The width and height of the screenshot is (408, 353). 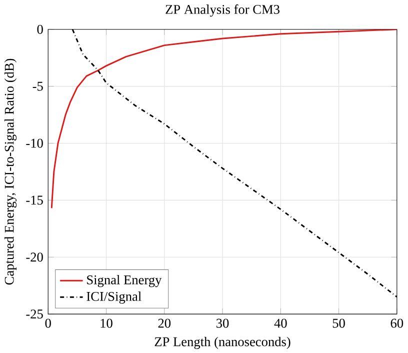 I want to click on x-axis-title: ZP Length (nanoseconds), so click(x=222, y=342).